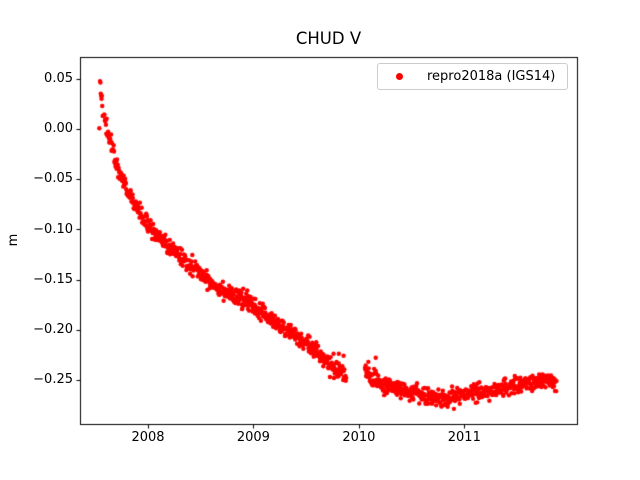 The height and width of the screenshot is (480, 640). What do you see at coordinates (53, 229) in the screenshot?
I see `y-tick-label: −0.10` at bounding box center [53, 229].